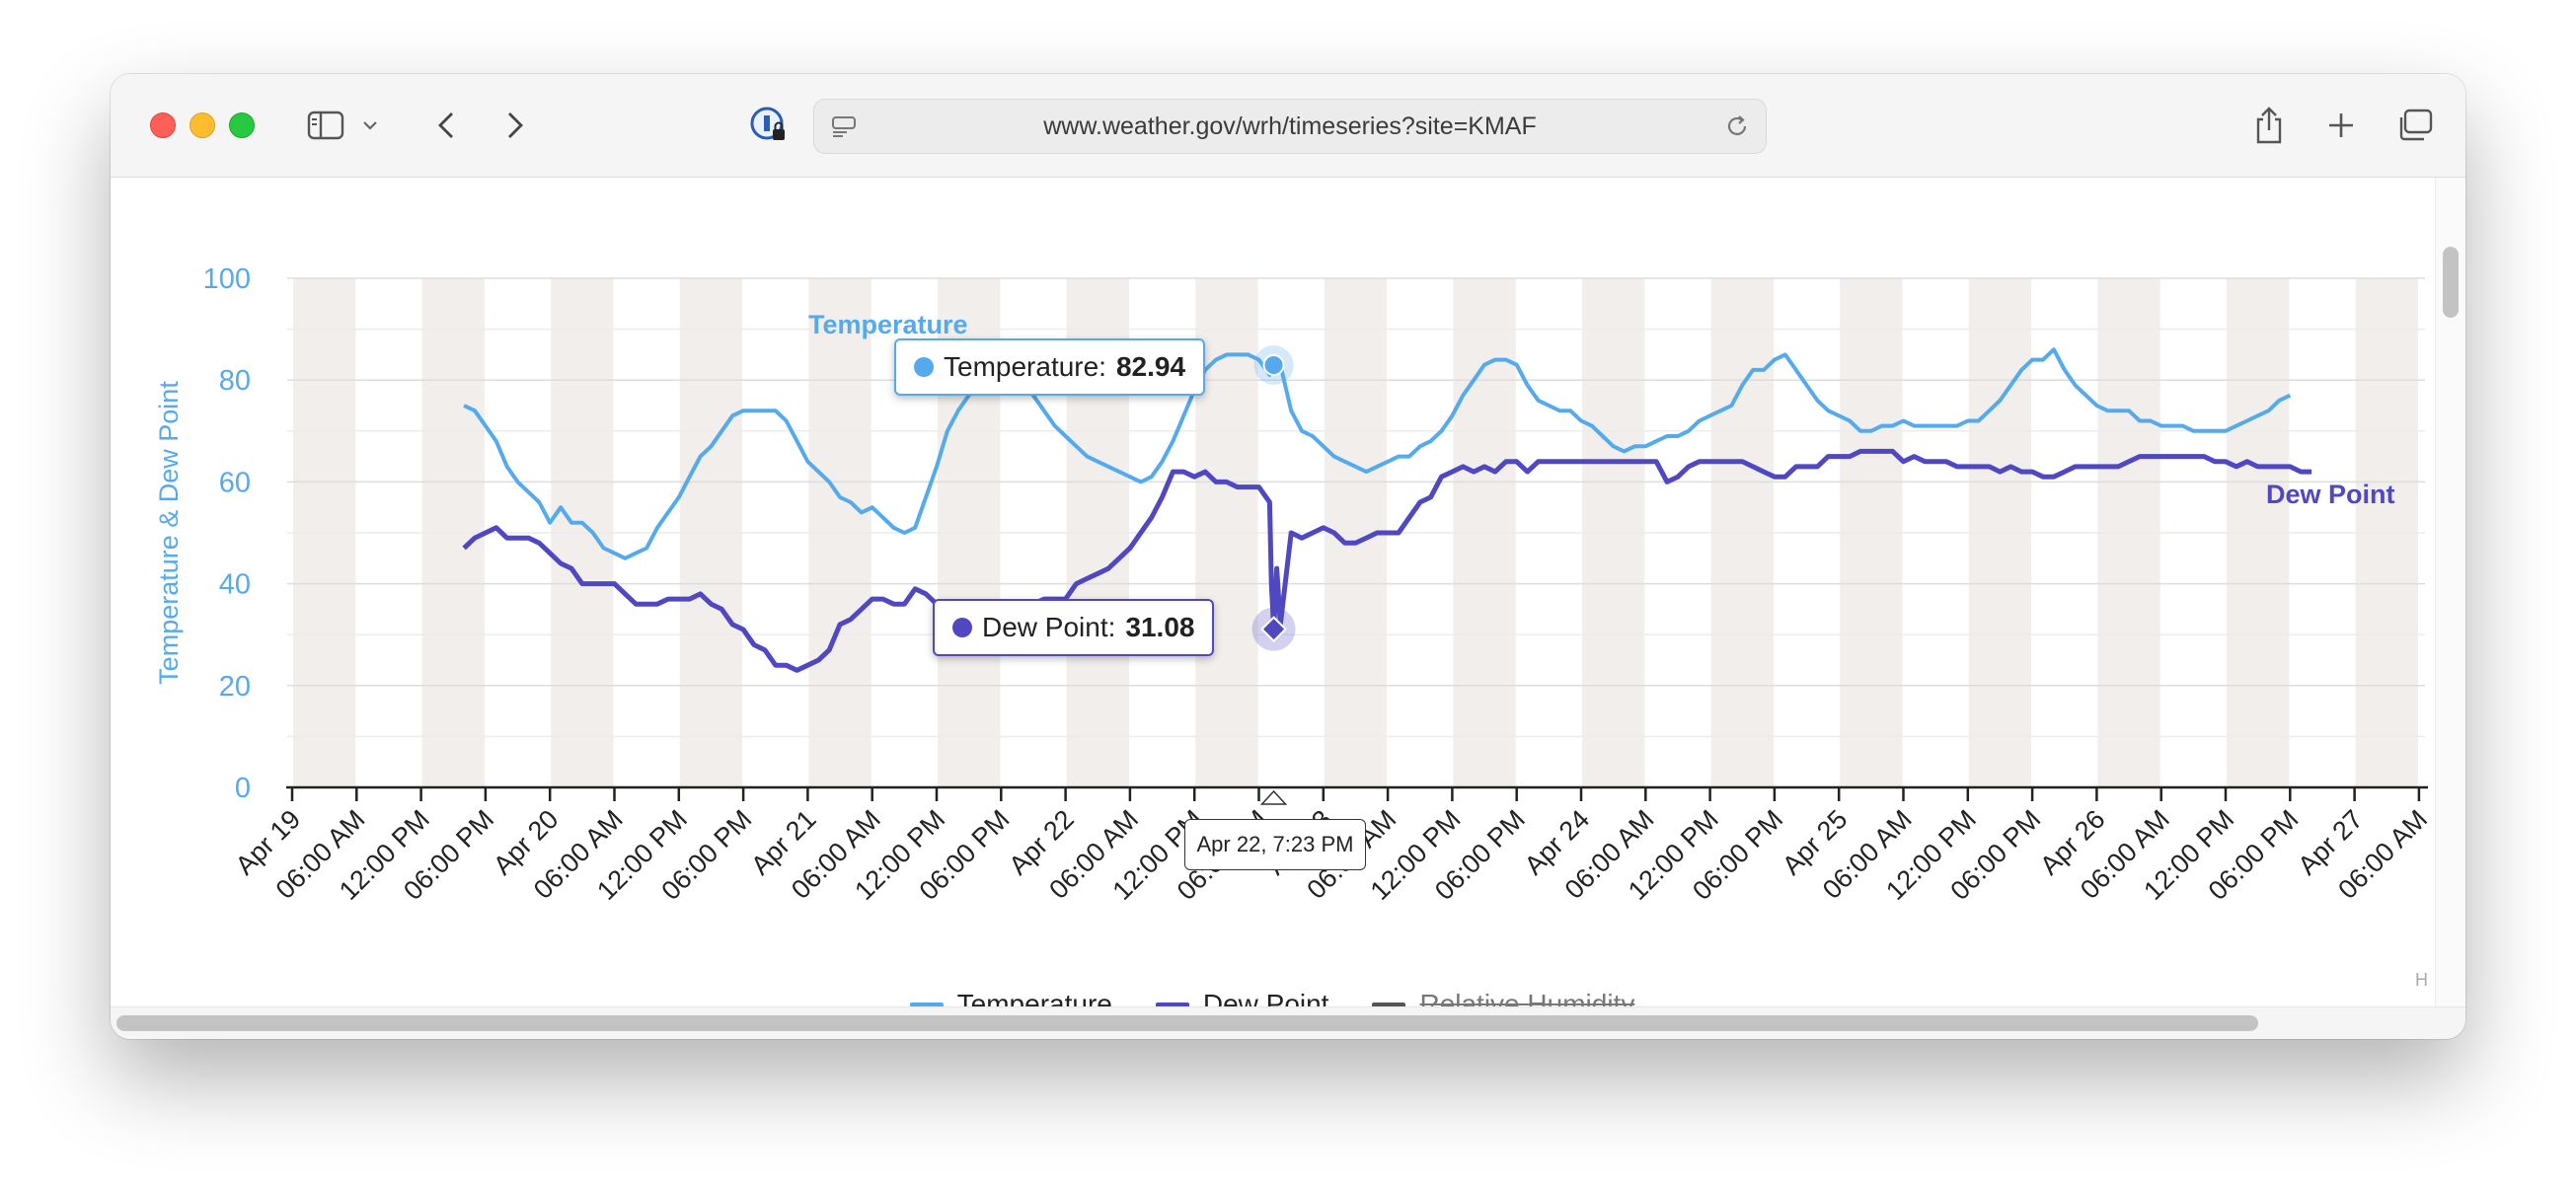  What do you see at coordinates (1377, 453) in the screenshot?
I see `temperature-series-line` at bounding box center [1377, 453].